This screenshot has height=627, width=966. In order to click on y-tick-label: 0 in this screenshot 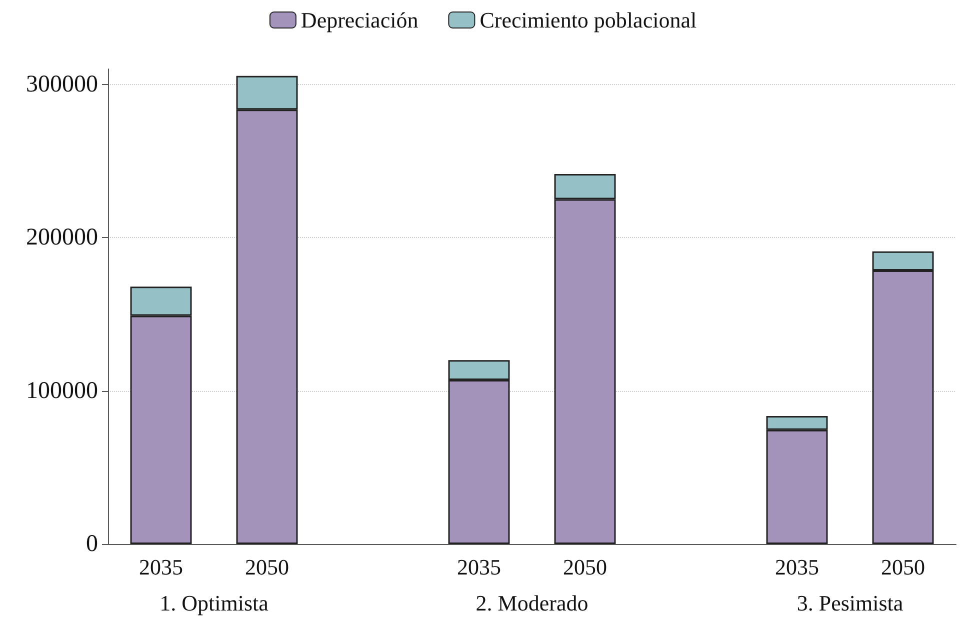, I will do `click(92, 544)`.